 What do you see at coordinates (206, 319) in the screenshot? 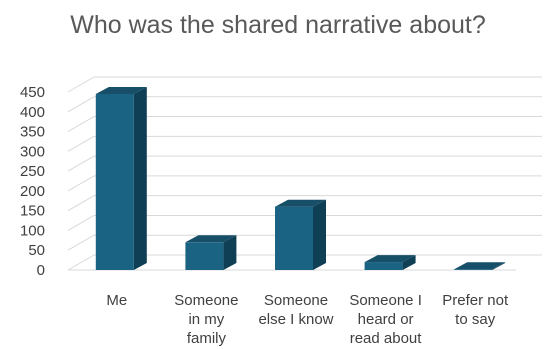
I see `x-category-label: Someone in my family` at bounding box center [206, 319].